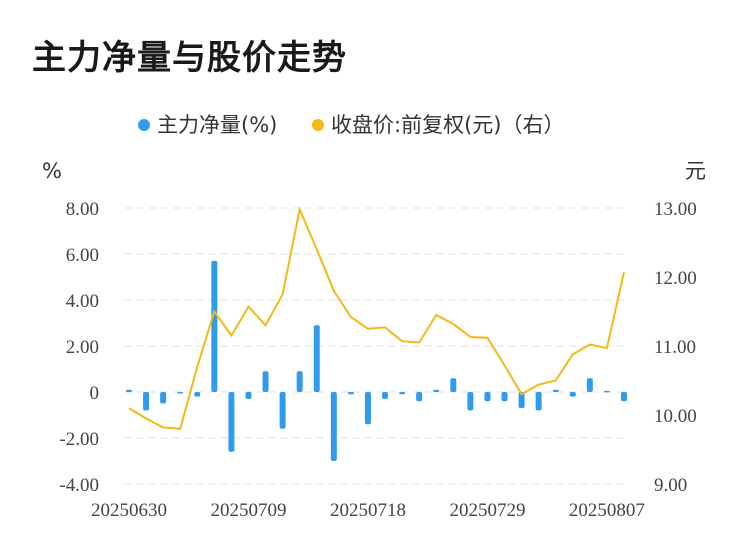  I want to click on x-axis-ticks: 20250630 20250709 20250718 20250729 20250807, so click(368, 510).